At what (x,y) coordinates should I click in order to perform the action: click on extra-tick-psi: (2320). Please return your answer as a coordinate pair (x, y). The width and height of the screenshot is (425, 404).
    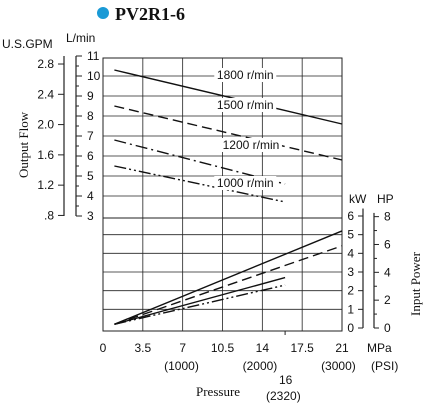
    Looking at the image, I should click on (283, 396).